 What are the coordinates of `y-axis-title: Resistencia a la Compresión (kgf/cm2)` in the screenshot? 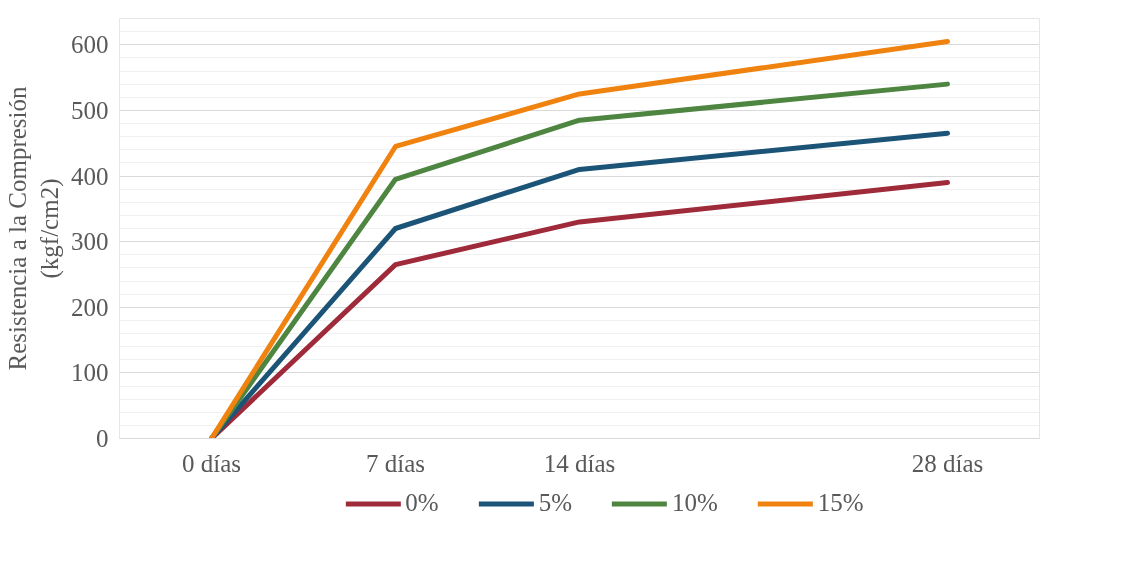 It's located at (33, 228).